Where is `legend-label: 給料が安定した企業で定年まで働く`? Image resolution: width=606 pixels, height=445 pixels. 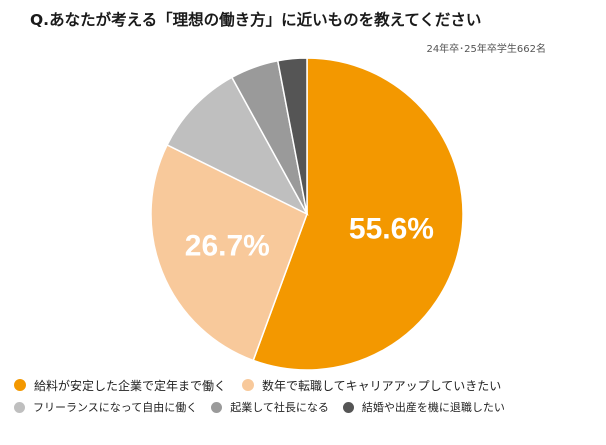
legend-label: 給料が安定した企業で定年まで働く is located at coordinates (130, 385).